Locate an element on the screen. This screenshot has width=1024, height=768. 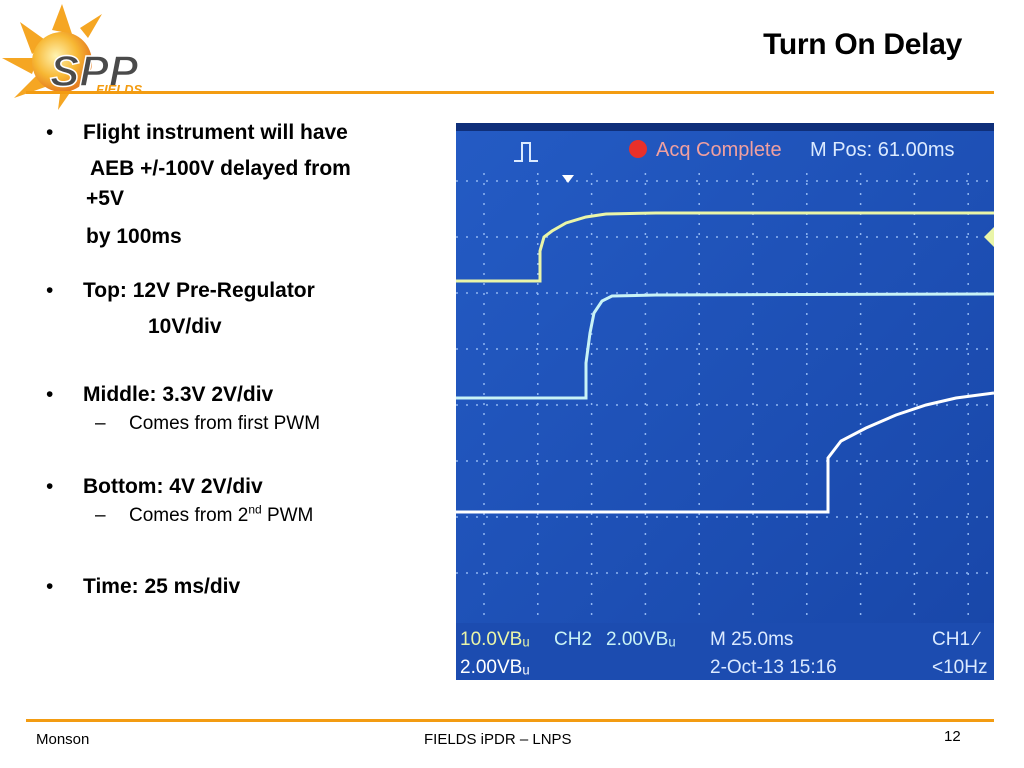
bullet-middle-trace: • Middle: 3.3V 2V/div is located at coordinates (236, 395).